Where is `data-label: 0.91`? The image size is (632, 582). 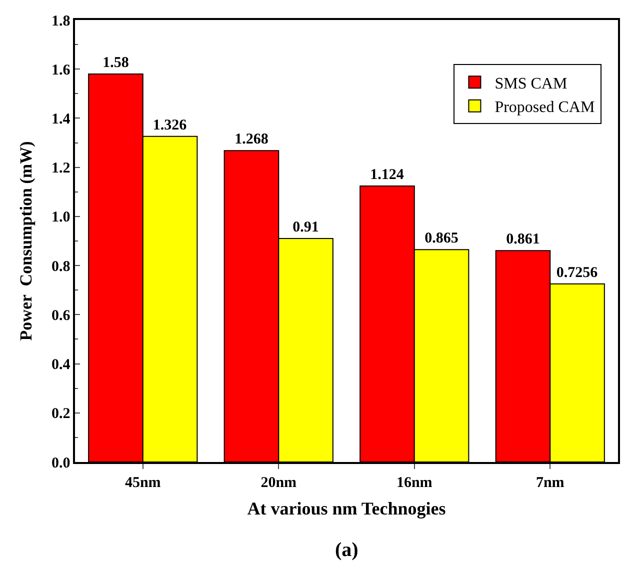 data-label: 0.91 is located at coordinates (305, 228).